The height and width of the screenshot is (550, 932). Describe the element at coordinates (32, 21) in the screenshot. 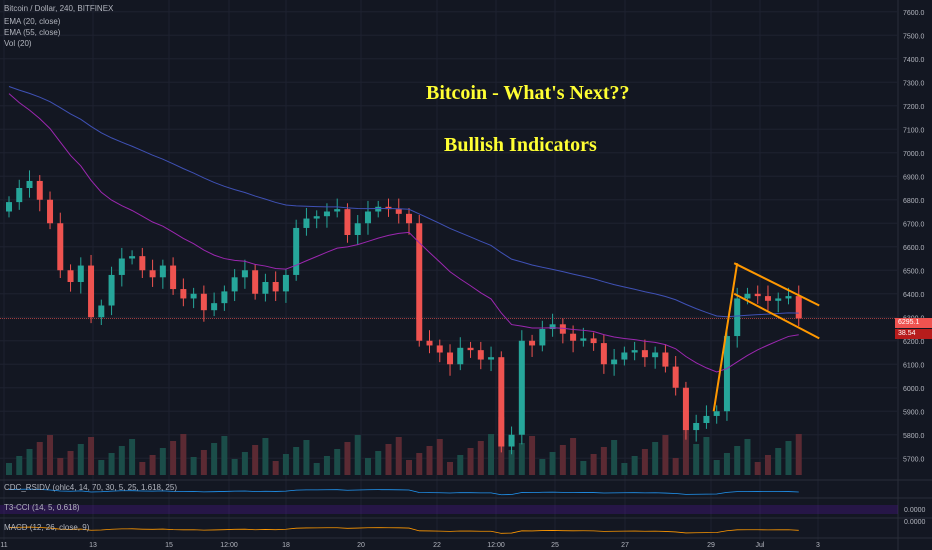

I see `ema20-legend: EMA (20, close)` at that location.